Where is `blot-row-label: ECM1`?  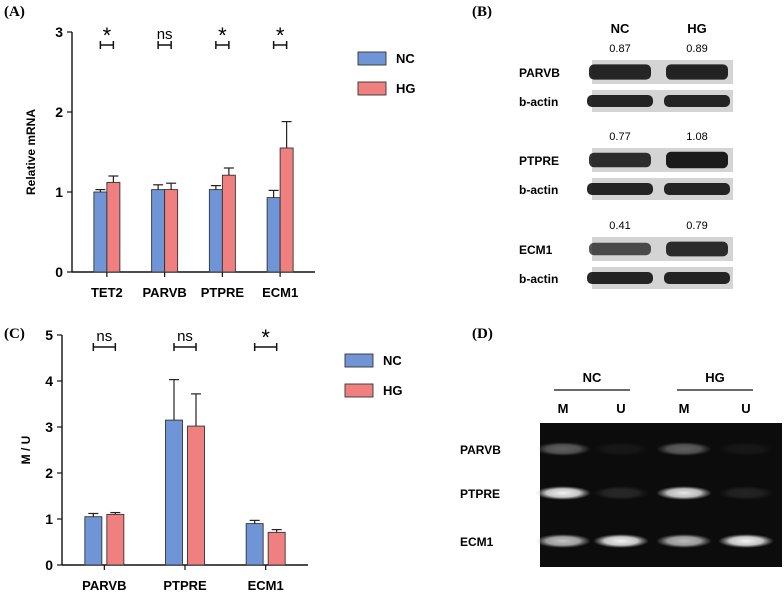
blot-row-label: ECM1 is located at coordinates (536, 250).